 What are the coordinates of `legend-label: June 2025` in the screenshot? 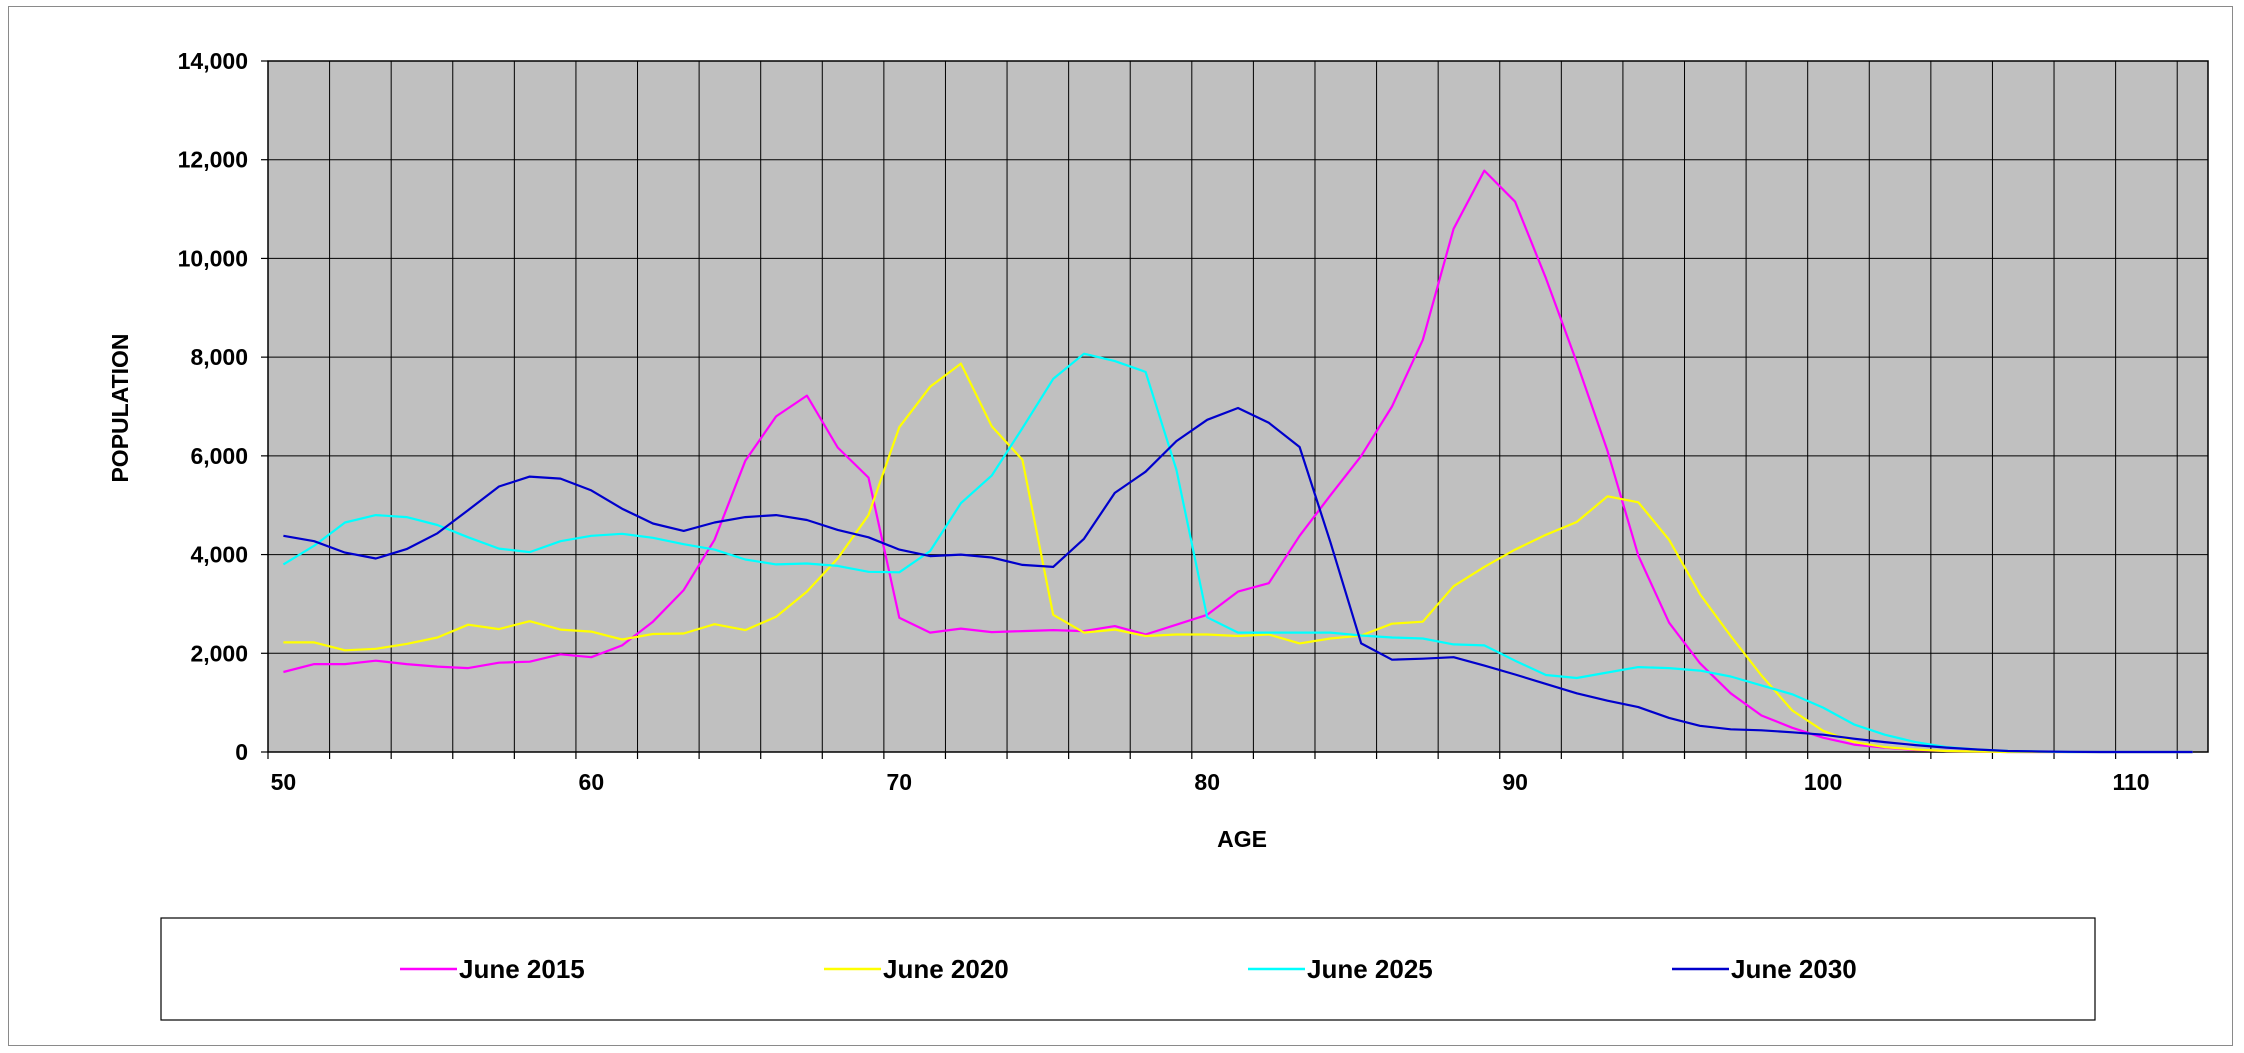 It's located at (1370, 969).